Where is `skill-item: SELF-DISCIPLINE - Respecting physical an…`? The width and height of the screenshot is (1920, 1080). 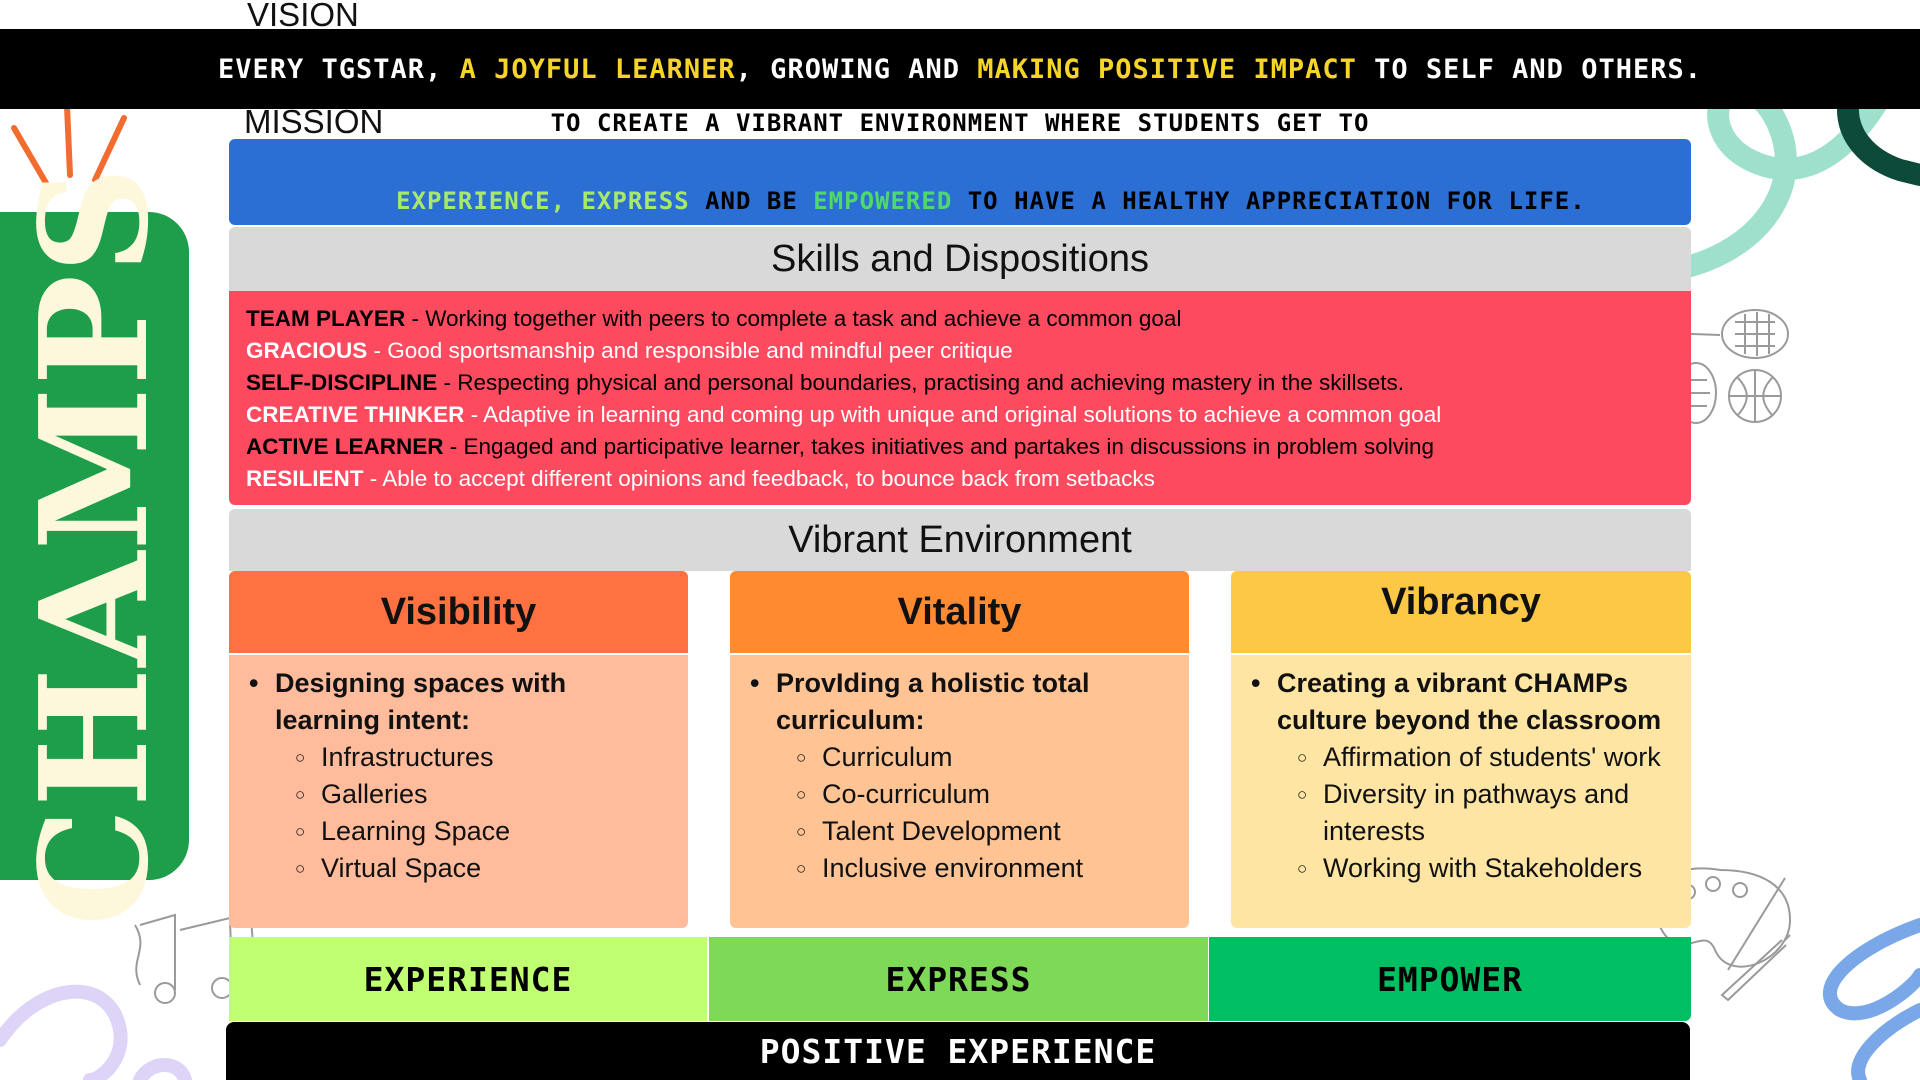 skill-item: SELF-DISCIPLINE - Respecting physical an… is located at coordinates (825, 382).